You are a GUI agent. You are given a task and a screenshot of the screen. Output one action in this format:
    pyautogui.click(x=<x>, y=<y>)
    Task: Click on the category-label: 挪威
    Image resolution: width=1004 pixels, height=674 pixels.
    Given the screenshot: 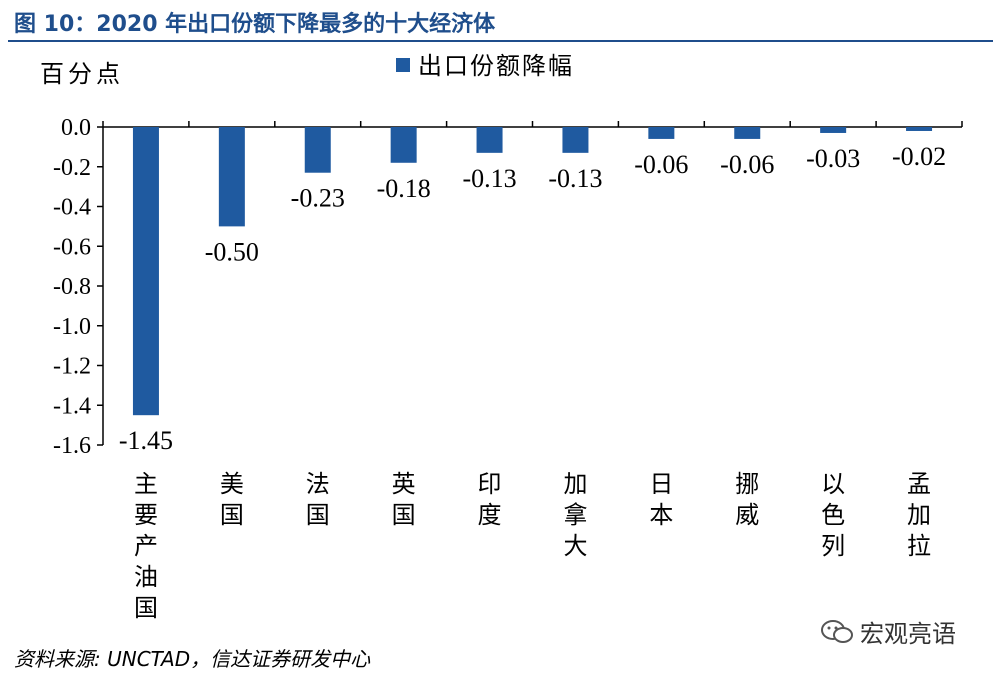 What is the action you would take?
    pyautogui.click(x=747, y=499)
    